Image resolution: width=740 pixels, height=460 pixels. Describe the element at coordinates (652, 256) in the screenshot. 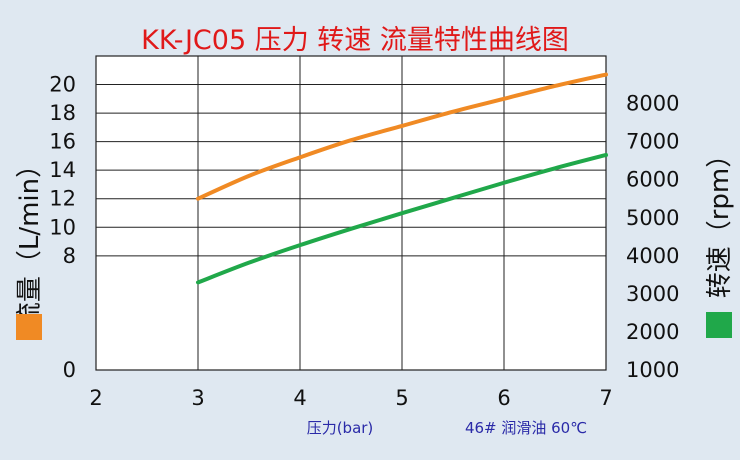

I see `y-right-tick-label: 4000` at that location.